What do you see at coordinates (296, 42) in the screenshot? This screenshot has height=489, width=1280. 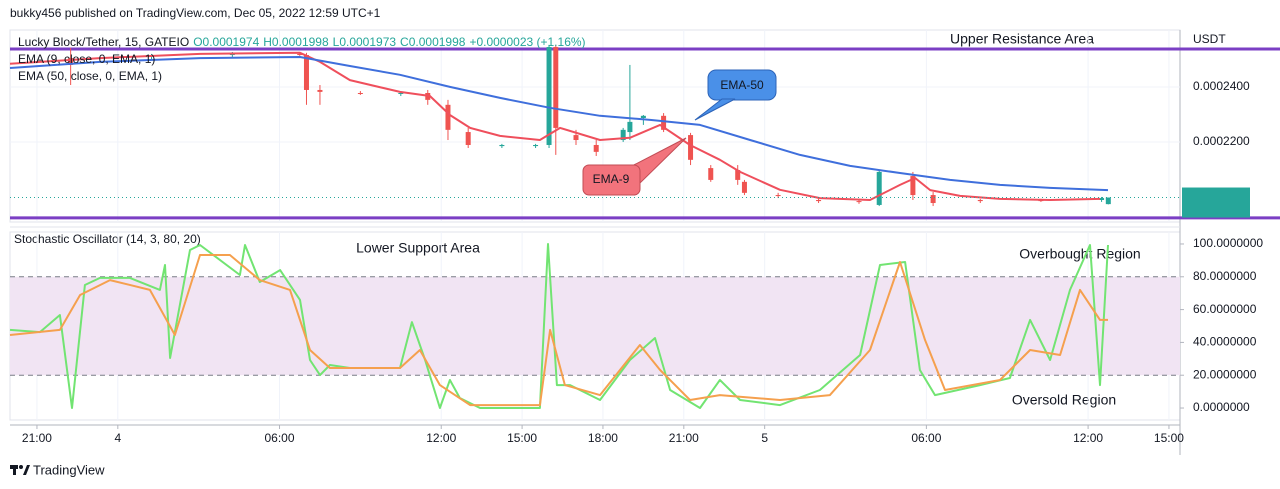 I see `high: H0.0001998` at bounding box center [296, 42].